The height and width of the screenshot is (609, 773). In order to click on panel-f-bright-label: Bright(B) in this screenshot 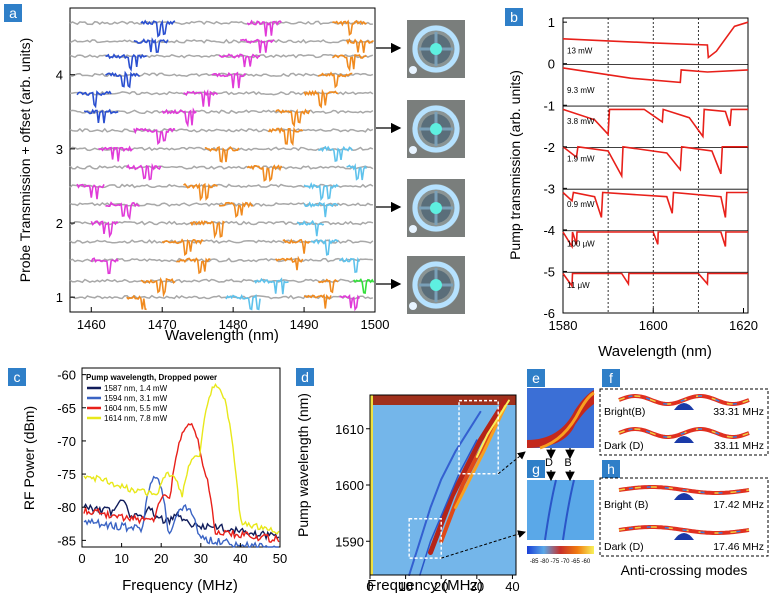, I will do `click(624, 412)`.